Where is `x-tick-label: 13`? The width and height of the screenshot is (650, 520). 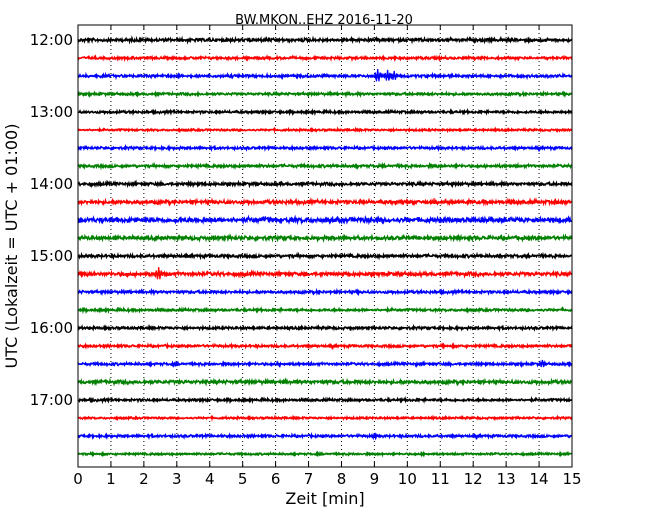 x-tick-label: 13 is located at coordinates (506, 479).